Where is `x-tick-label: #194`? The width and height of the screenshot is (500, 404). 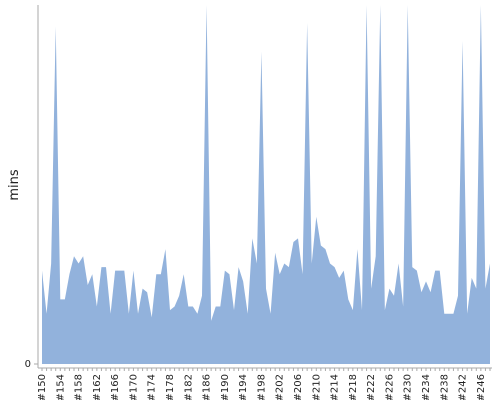 x-tick-label: #194 is located at coordinates (243, 387).